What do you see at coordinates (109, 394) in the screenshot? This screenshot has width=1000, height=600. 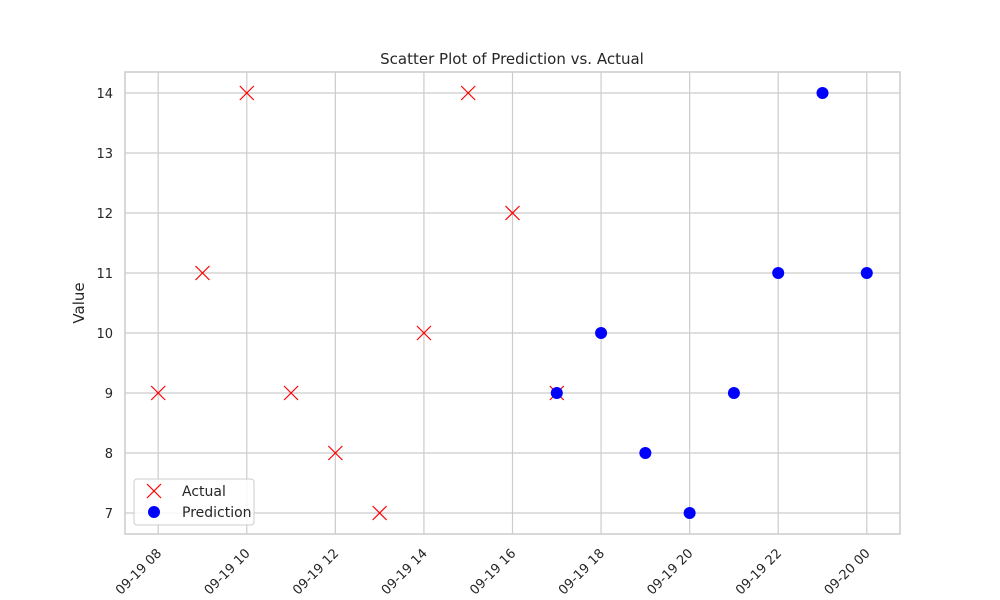 I see `y-tick-label: 9` at bounding box center [109, 394].